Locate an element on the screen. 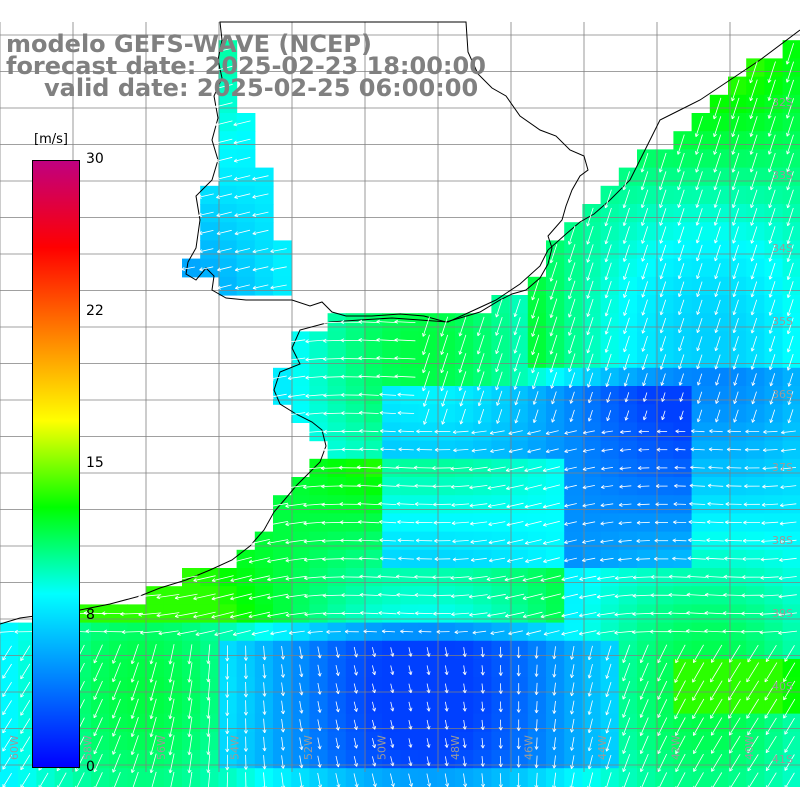  latitude-label: 33S is located at coordinates (782, 175).